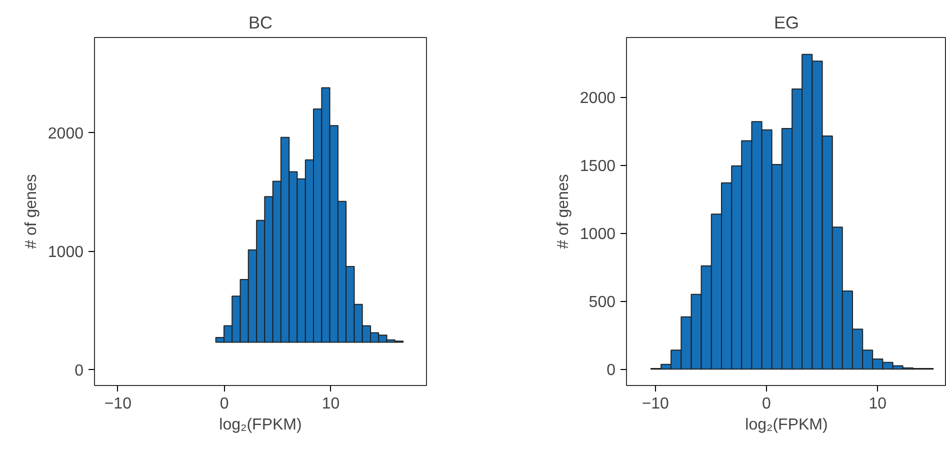  What do you see at coordinates (787, 22) in the screenshot?
I see `chart-title: EG` at bounding box center [787, 22].